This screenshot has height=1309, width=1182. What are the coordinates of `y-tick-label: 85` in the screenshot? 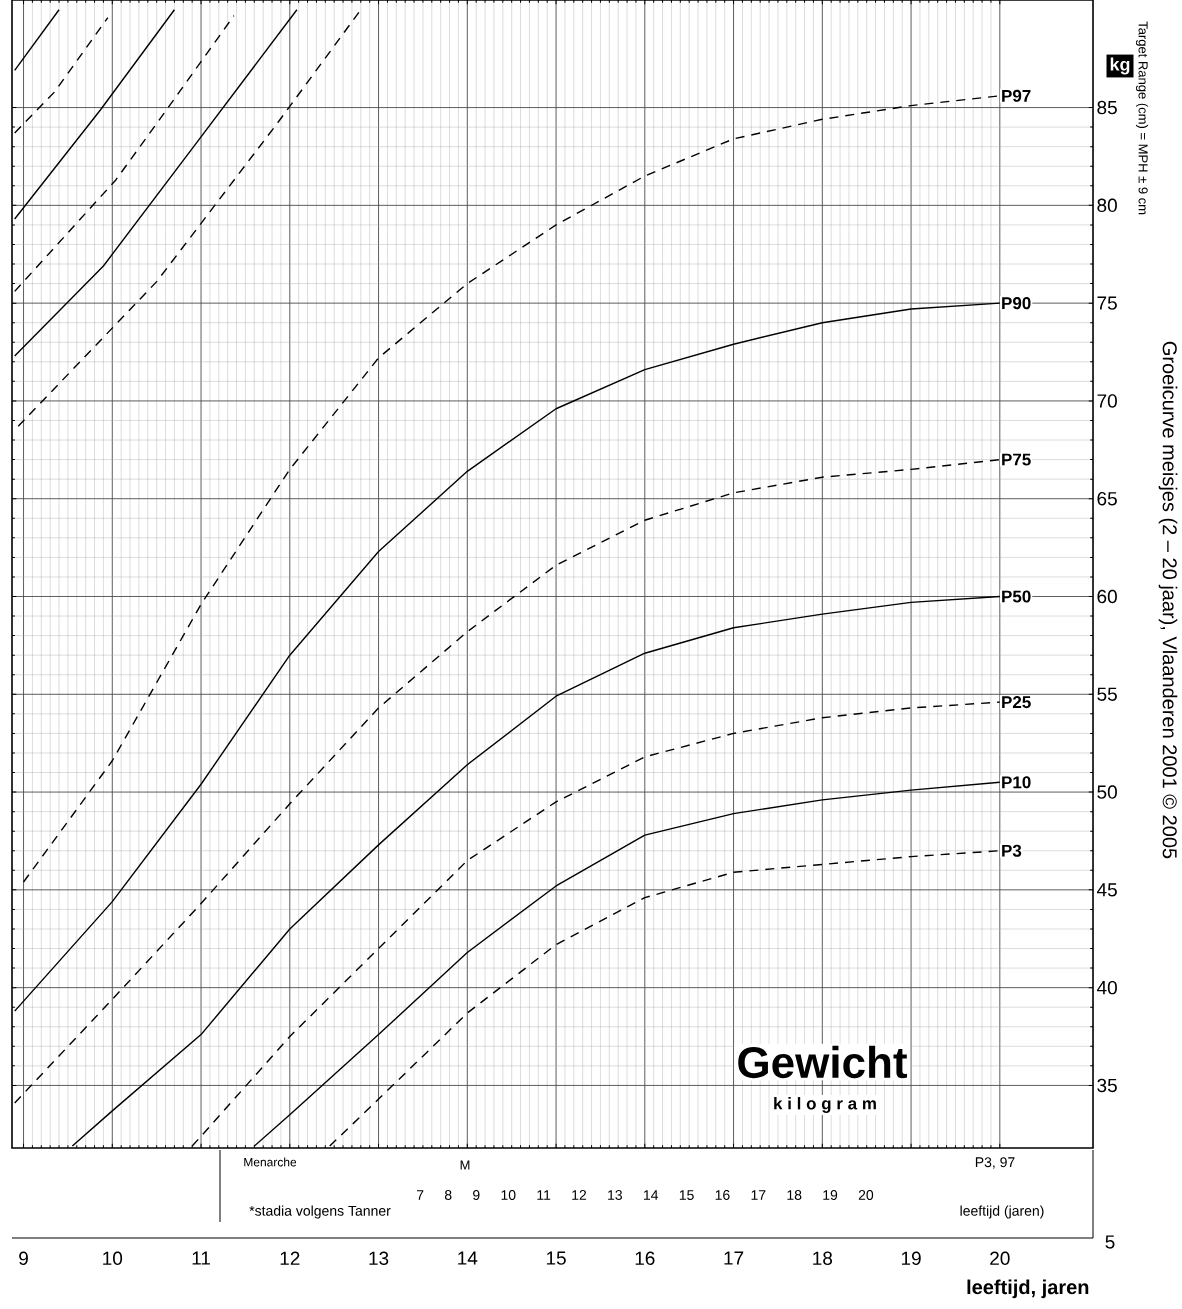 It's located at (1107, 107).